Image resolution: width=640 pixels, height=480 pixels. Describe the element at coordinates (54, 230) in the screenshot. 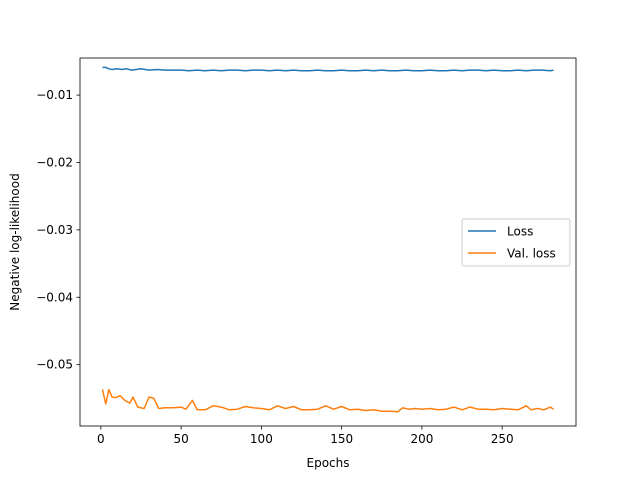

I see `y-tick-label: −0.03` at that location.